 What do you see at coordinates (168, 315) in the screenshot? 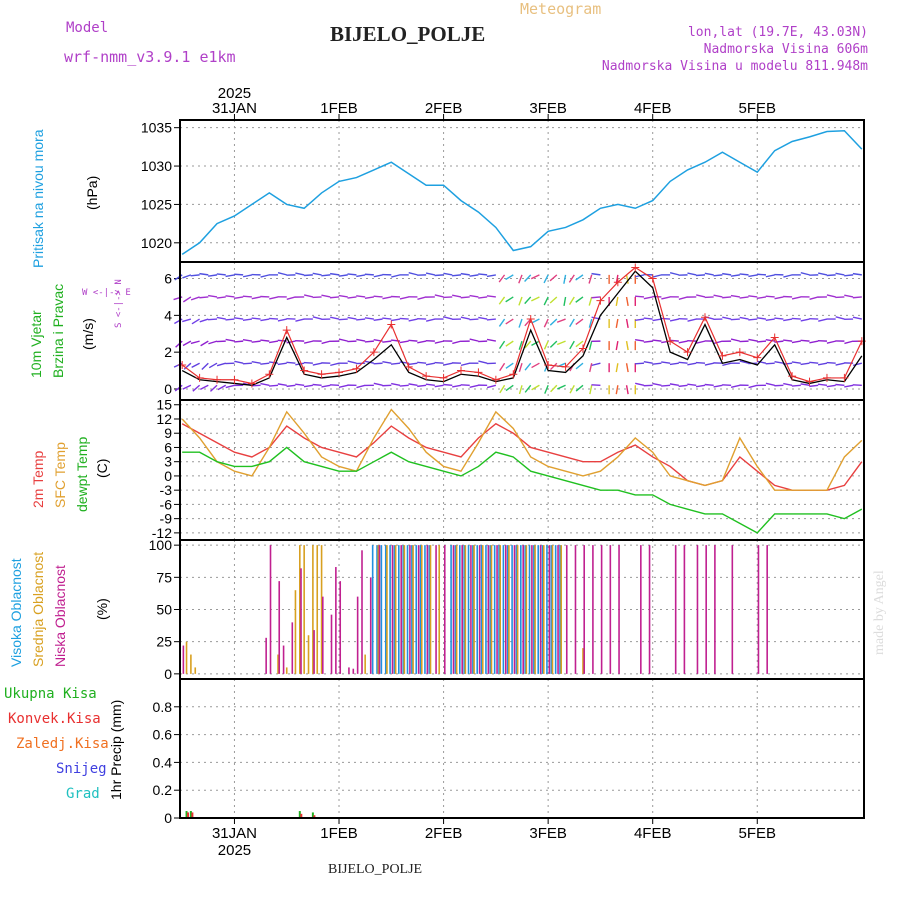
I see `tick-label-wind: 4` at bounding box center [168, 315].